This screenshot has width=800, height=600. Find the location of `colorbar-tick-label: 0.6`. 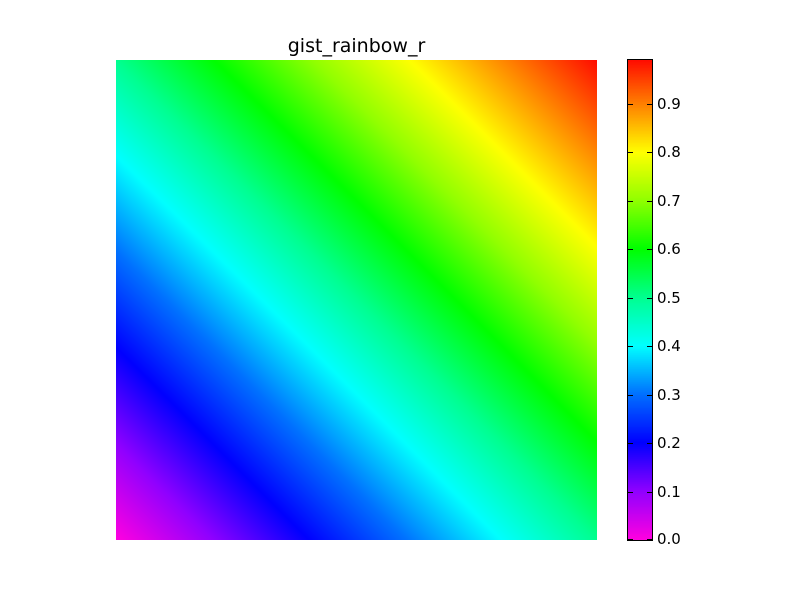

colorbar-tick-label: 0.6 is located at coordinates (669, 249).